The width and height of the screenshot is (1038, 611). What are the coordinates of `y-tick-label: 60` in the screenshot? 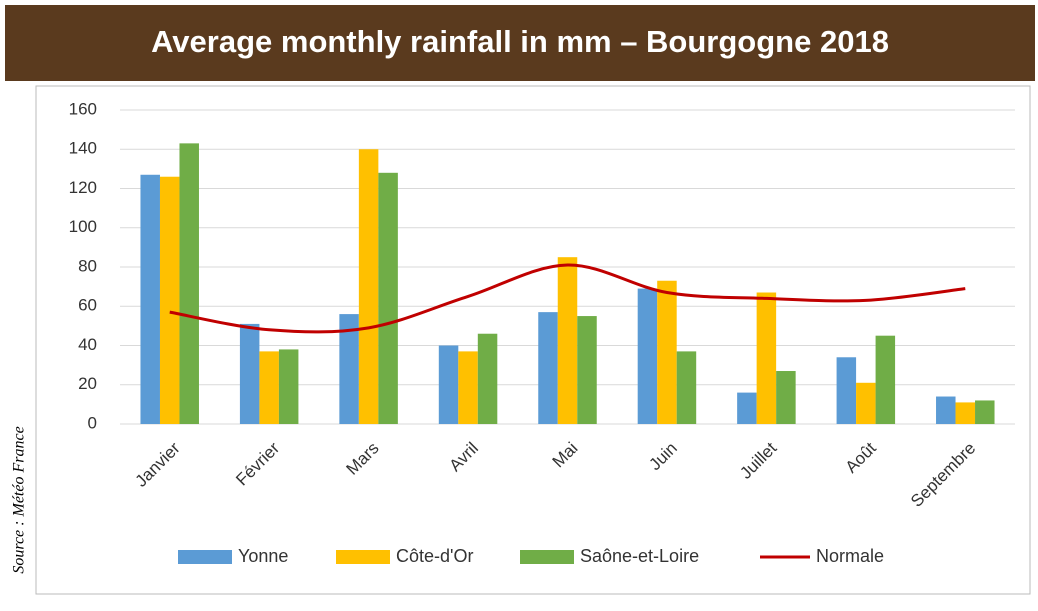 It's located at (87, 305).